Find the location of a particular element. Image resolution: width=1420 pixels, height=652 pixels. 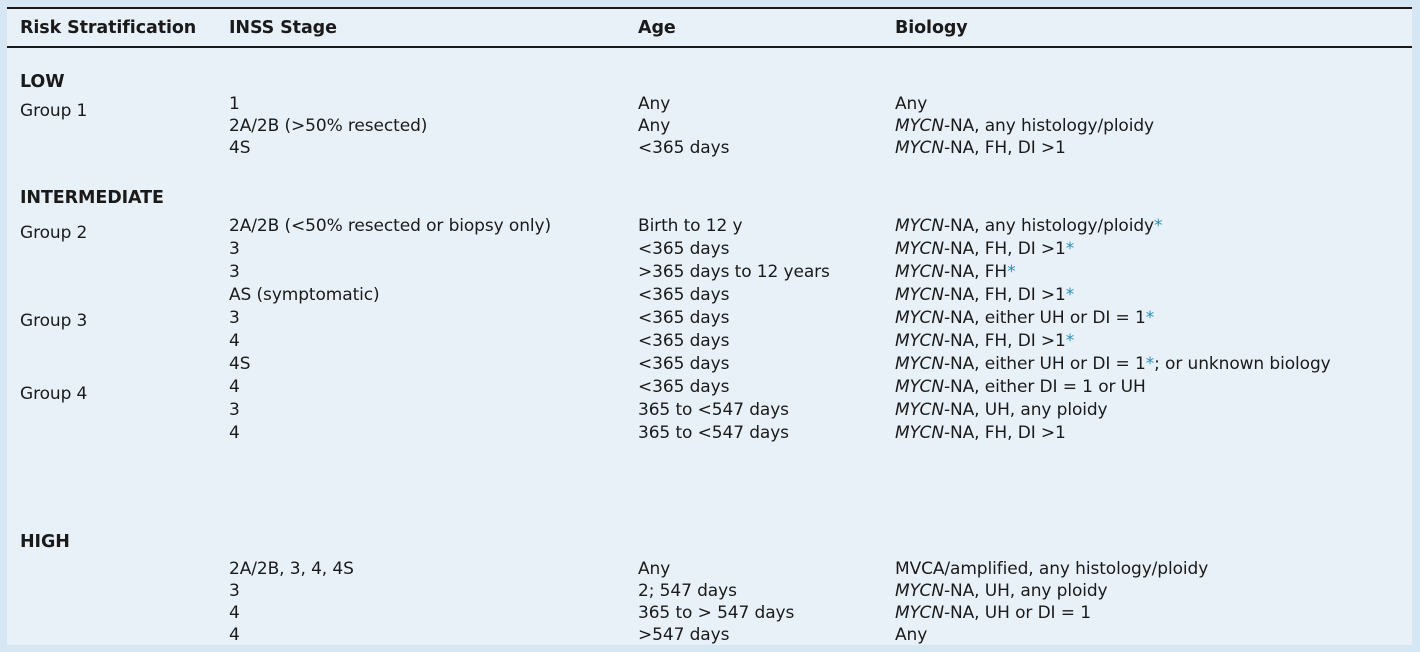

biology-text: MVCA/amplified, any histology/ploidy is located at coordinates (1052, 569).